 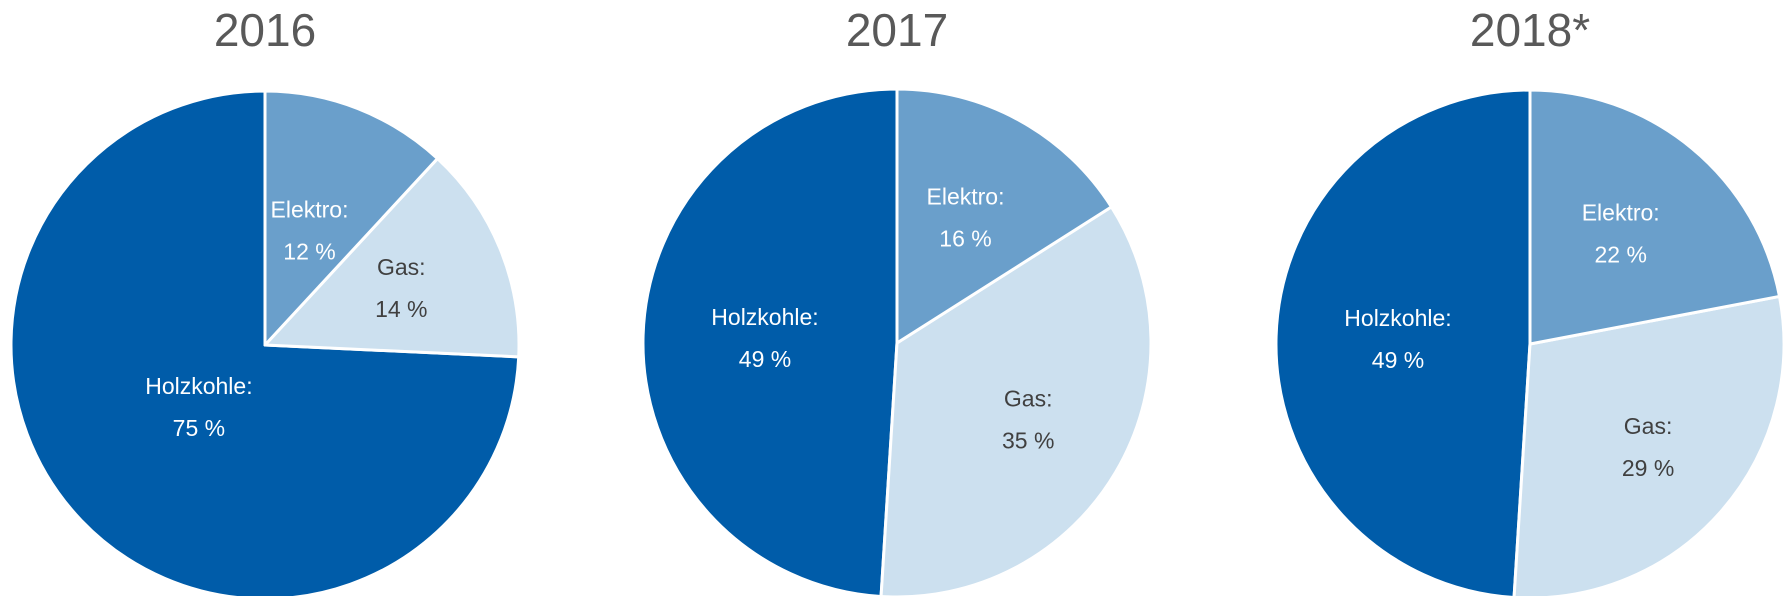 I want to click on slice-value-label: 29 %, so click(x=1648, y=468).